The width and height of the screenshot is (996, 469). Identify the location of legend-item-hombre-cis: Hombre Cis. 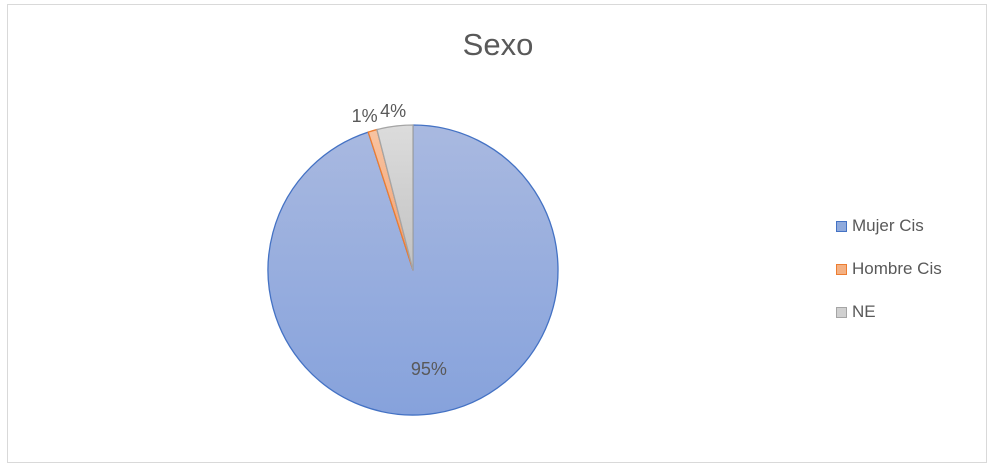
(889, 269).